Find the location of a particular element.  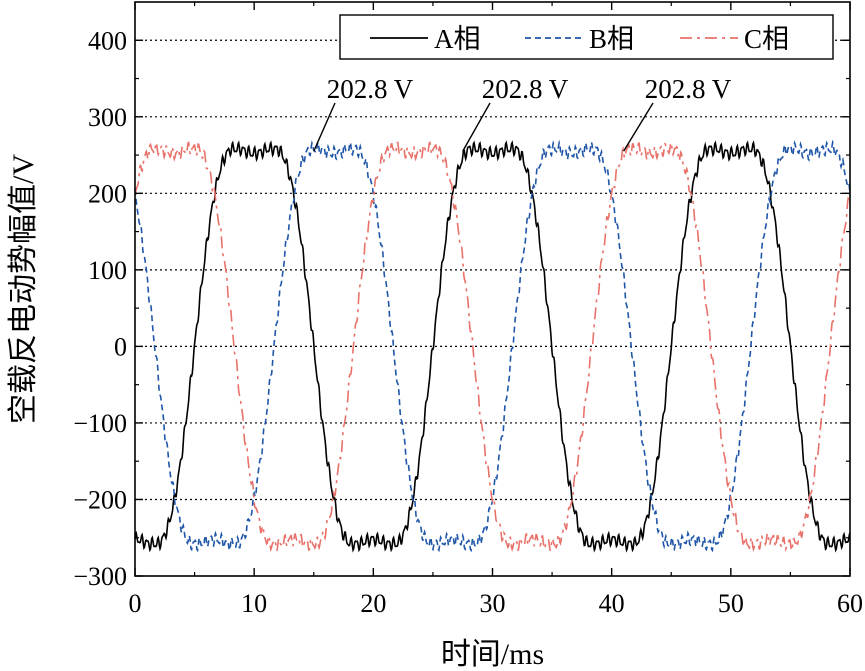

y-tick-label: −300 is located at coordinates (100, 576).